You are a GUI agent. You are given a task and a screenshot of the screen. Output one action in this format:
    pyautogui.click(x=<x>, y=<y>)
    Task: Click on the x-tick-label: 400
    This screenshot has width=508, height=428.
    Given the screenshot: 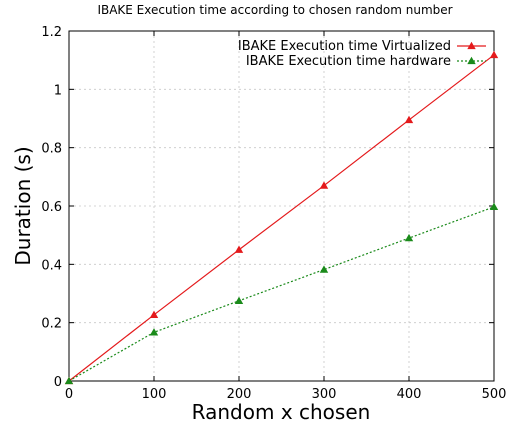 What is the action you would take?
    pyautogui.click(x=409, y=394)
    